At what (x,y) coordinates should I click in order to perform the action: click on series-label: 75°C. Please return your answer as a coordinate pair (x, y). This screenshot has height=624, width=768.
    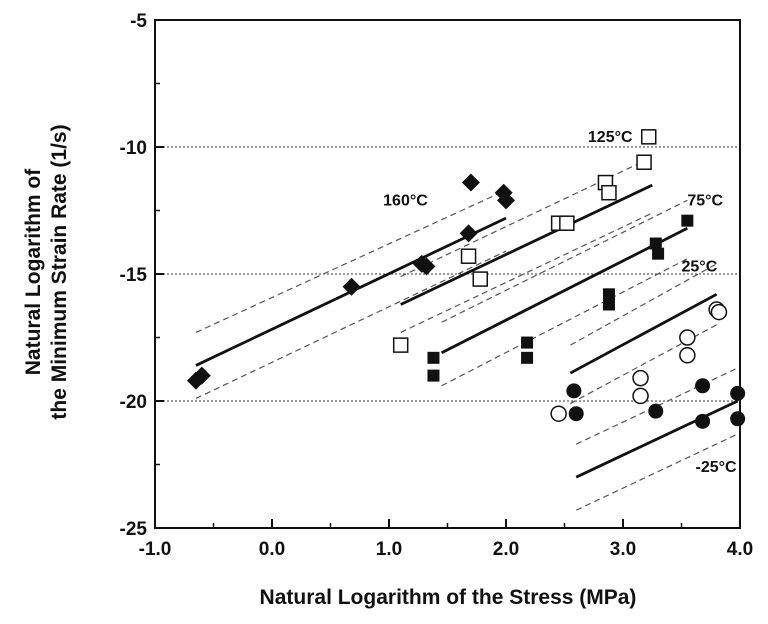
    Looking at the image, I should click on (705, 200).